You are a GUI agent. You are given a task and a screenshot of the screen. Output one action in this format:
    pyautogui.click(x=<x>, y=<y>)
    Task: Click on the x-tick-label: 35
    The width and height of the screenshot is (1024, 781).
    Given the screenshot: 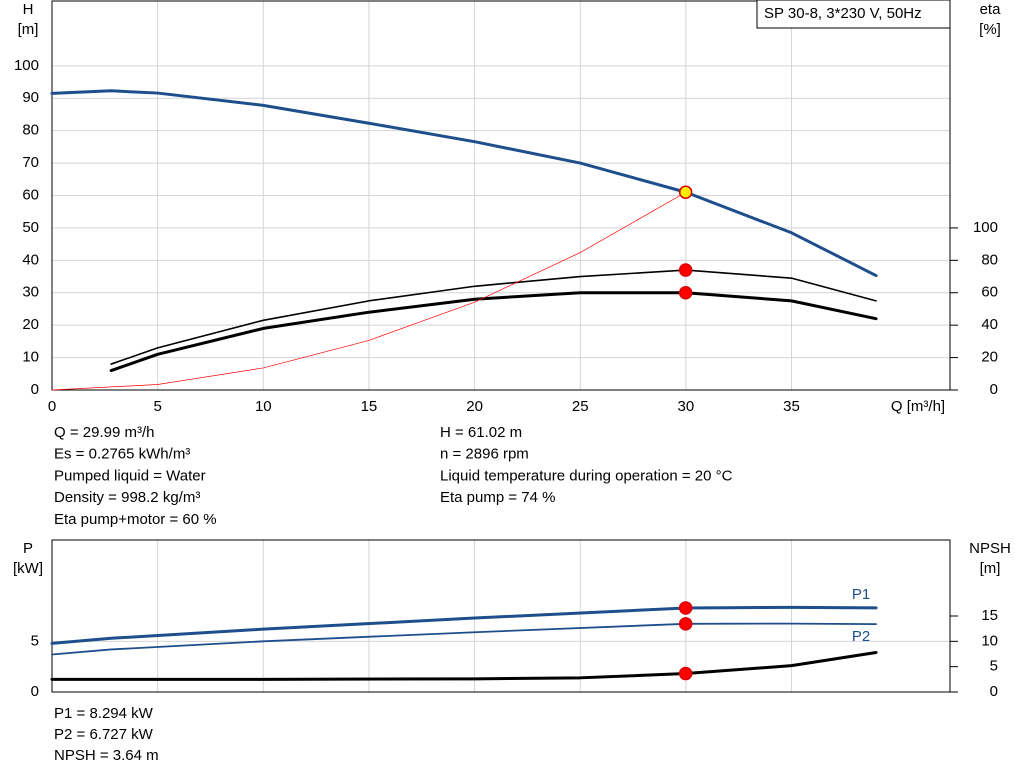 What is the action you would take?
    pyautogui.click(x=791, y=406)
    